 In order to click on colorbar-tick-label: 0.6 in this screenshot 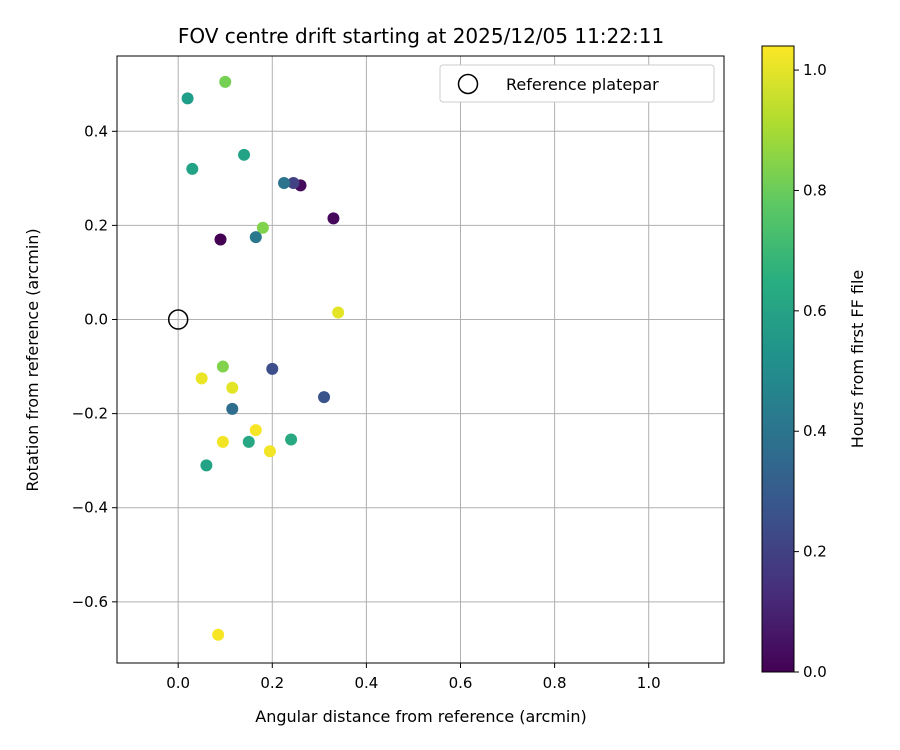, I will do `click(815, 311)`.